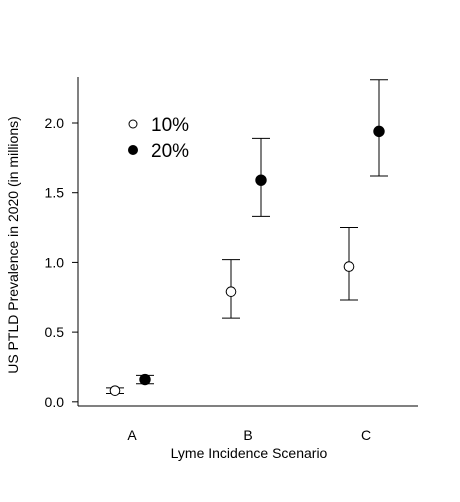  Describe the element at coordinates (249, 453) in the screenshot. I see `x-axis-title: Lyme Incidence Scenario` at that location.